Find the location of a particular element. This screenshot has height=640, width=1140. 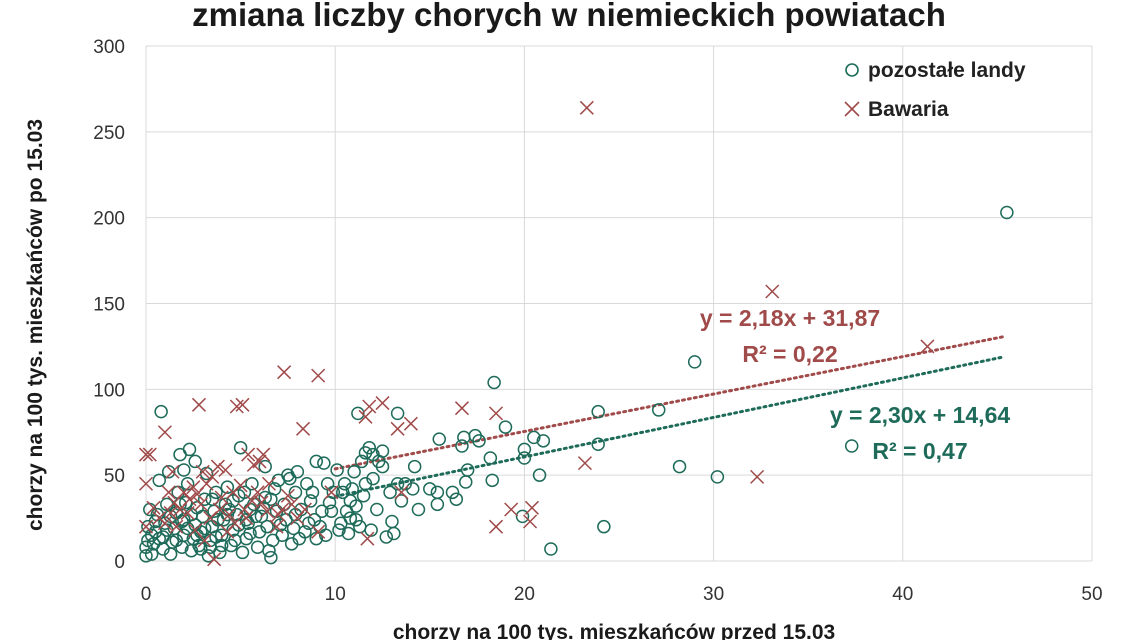

y-axis-title: chorzy na 100 tys. mieszkańców po 15.03 is located at coordinates (35, 325).